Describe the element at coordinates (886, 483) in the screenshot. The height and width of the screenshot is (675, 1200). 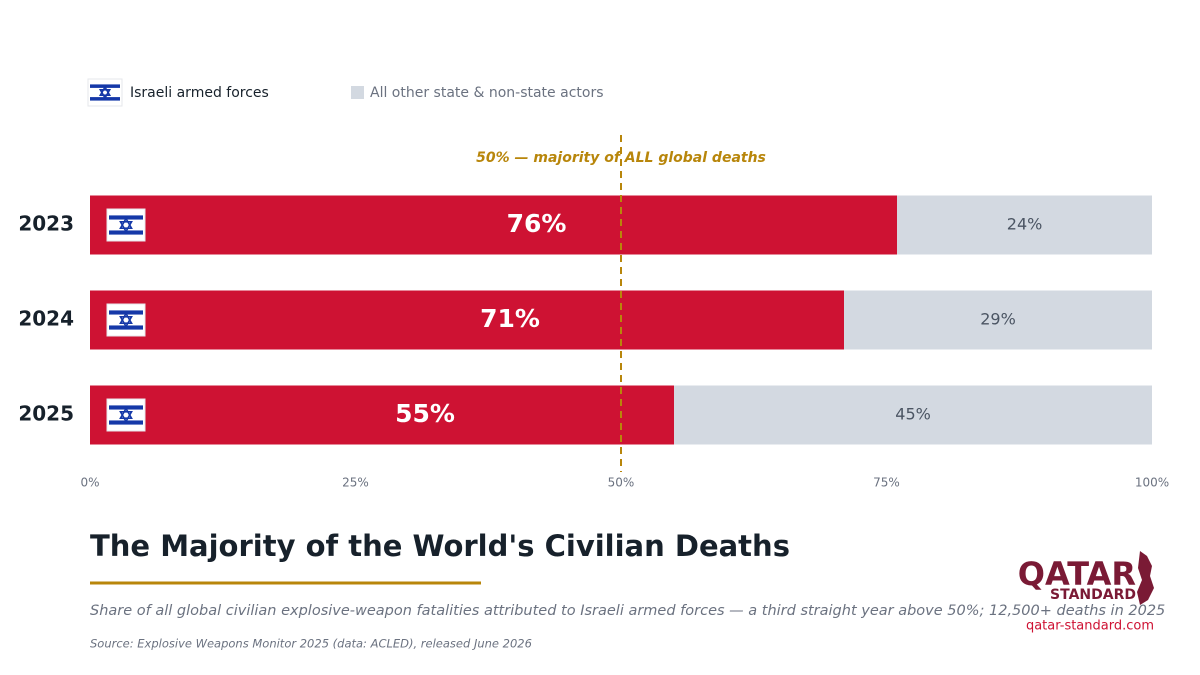
I see `x-tick-label: 75%` at that location.